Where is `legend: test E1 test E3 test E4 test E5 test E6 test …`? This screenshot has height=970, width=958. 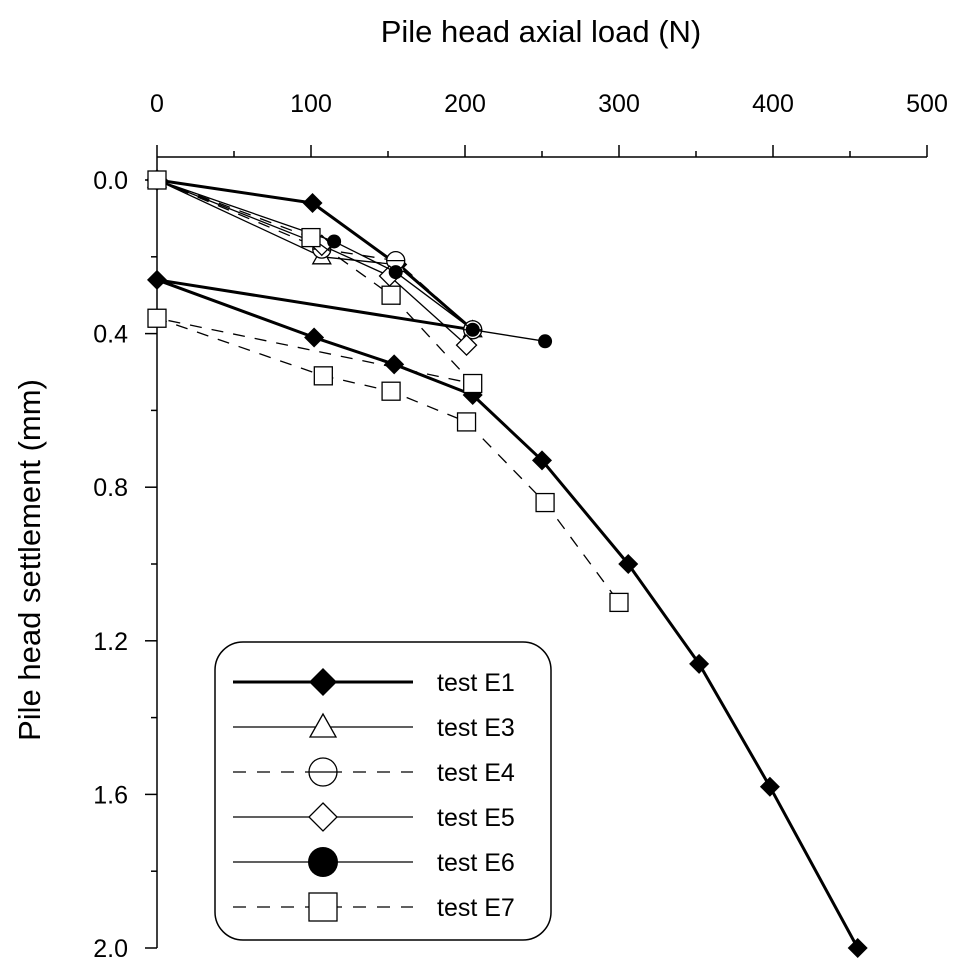 legend: test E1 test E3 test E4 test E5 test E6 test … is located at coordinates (383, 791).